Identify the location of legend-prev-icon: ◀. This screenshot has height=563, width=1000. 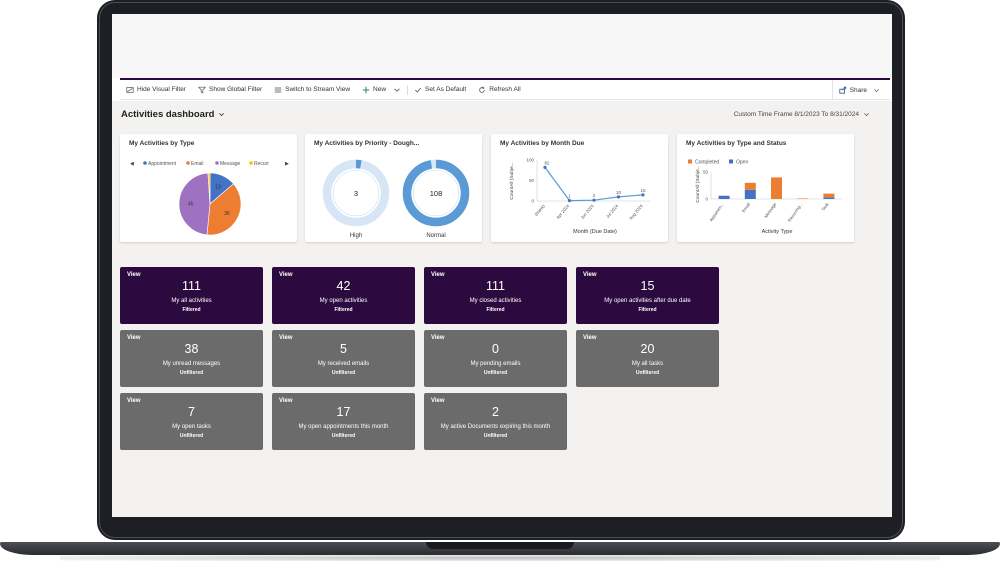
(132, 164).